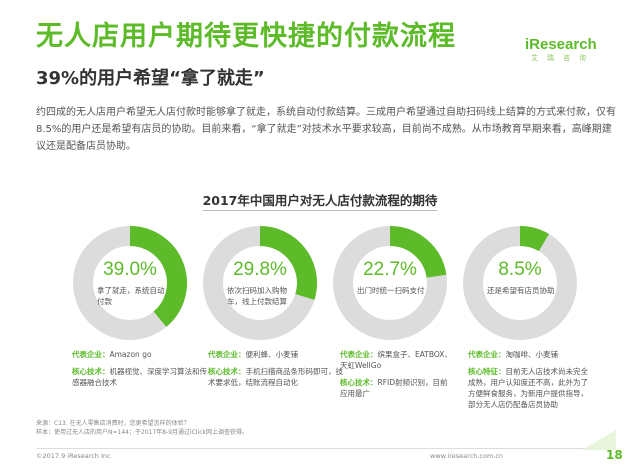 The image size is (640, 467). What do you see at coordinates (467, 456) in the screenshot?
I see `website-link: www.iresearch.com.cn` at bounding box center [467, 456].